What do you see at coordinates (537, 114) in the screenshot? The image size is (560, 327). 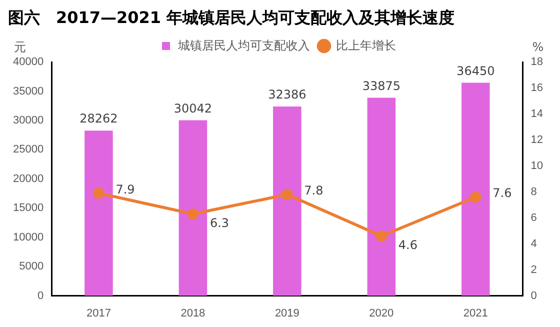 I see `y2-tick-label: 14` at bounding box center [537, 114].